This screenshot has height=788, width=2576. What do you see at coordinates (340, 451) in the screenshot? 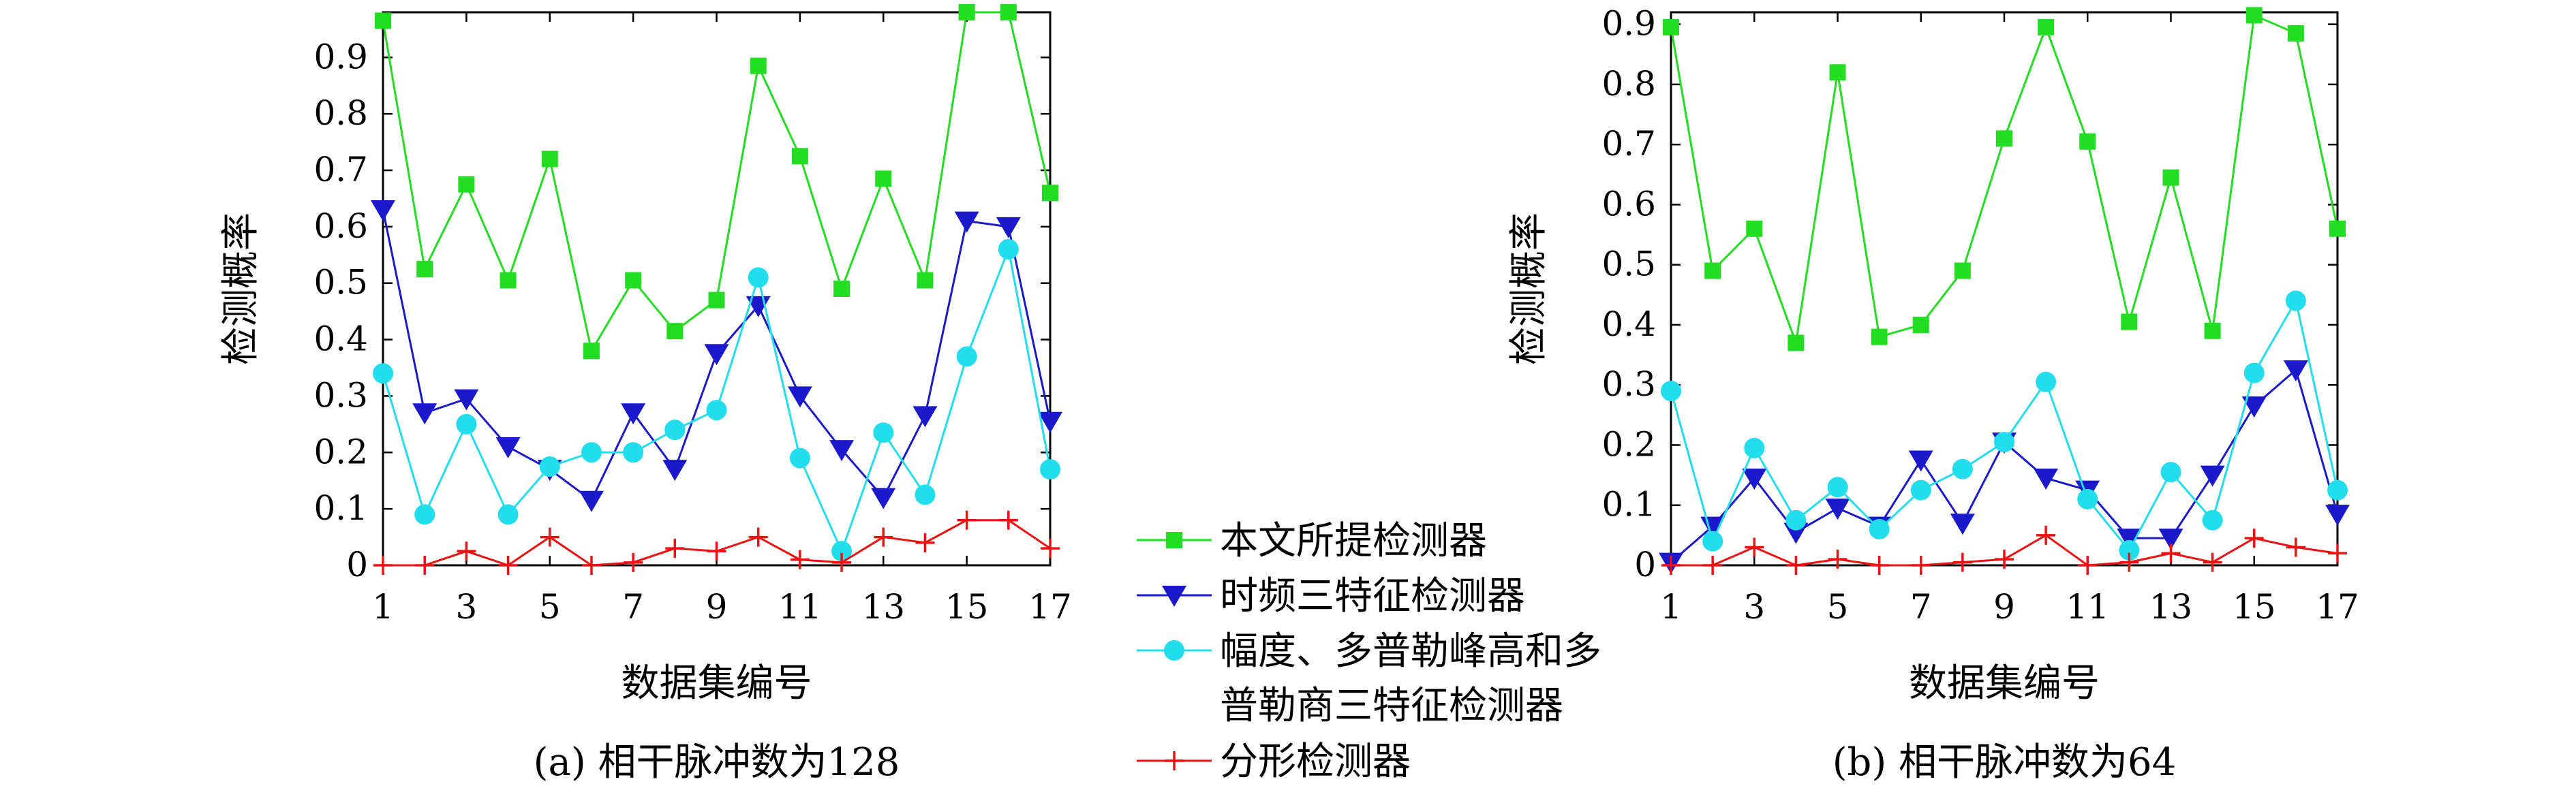
I see `chart-a-ytick-label: 0.2` at bounding box center [340, 451].